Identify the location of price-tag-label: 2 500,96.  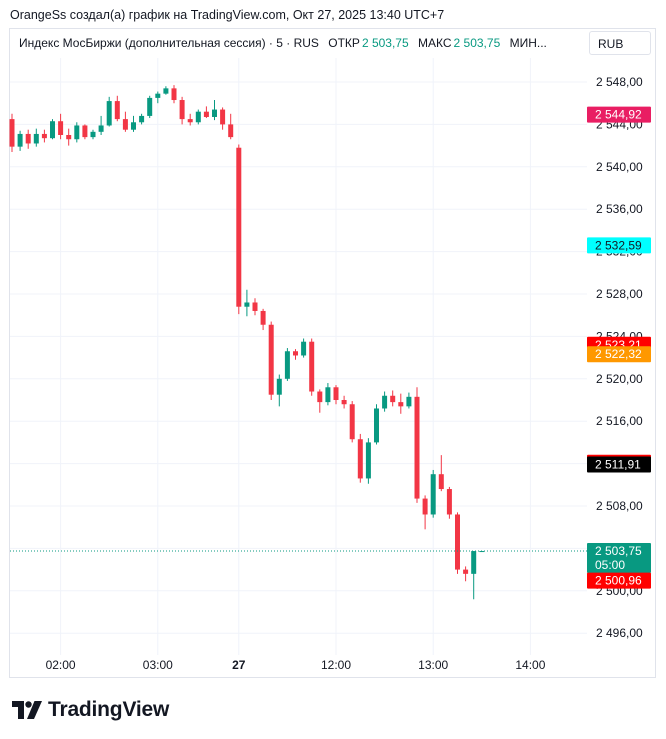
(618, 581).